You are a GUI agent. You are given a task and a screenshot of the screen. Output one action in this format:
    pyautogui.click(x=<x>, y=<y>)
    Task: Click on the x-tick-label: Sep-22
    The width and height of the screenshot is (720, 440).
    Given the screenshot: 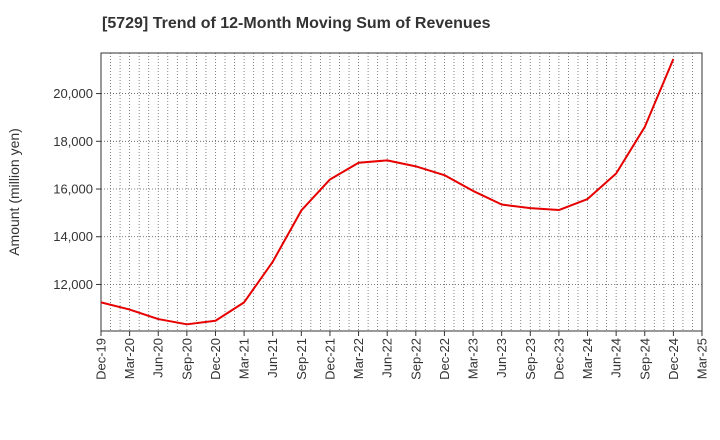 What is the action you would take?
    pyautogui.click(x=415, y=359)
    